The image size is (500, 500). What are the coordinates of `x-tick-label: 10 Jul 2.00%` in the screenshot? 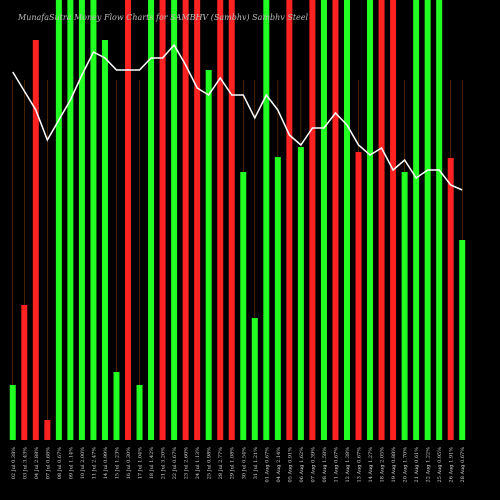 It's located at (83, 463).